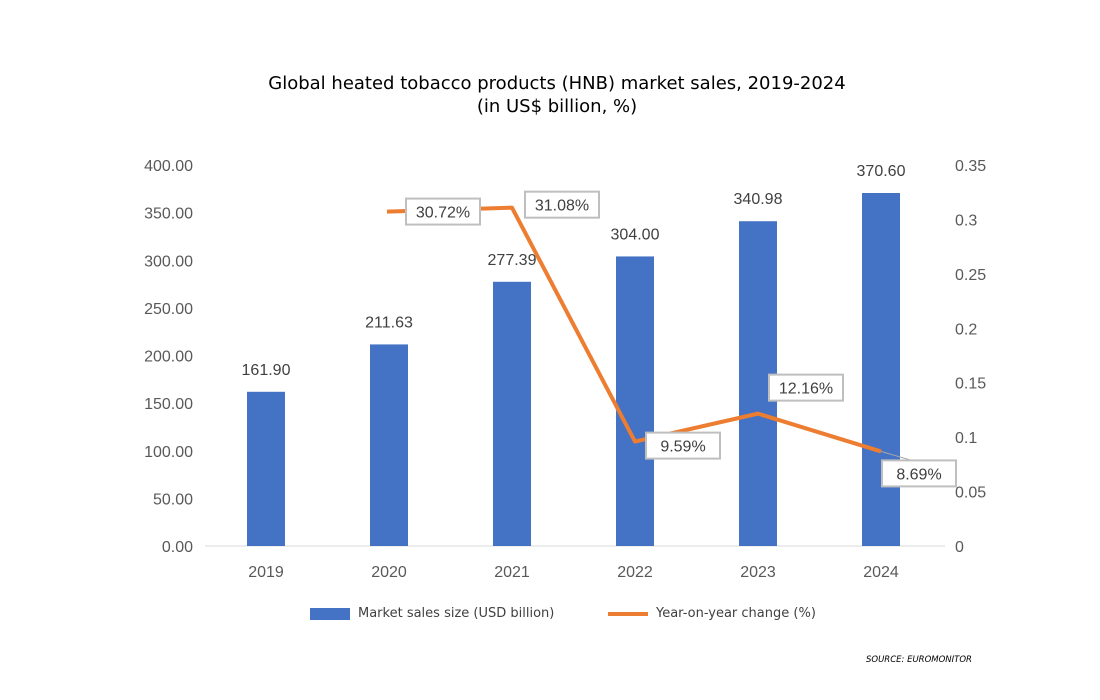 The width and height of the screenshot is (1100, 700). What do you see at coordinates (173, 499) in the screenshot?
I see `left-axis-tick: 50.00` at bounding box center [173, 499].